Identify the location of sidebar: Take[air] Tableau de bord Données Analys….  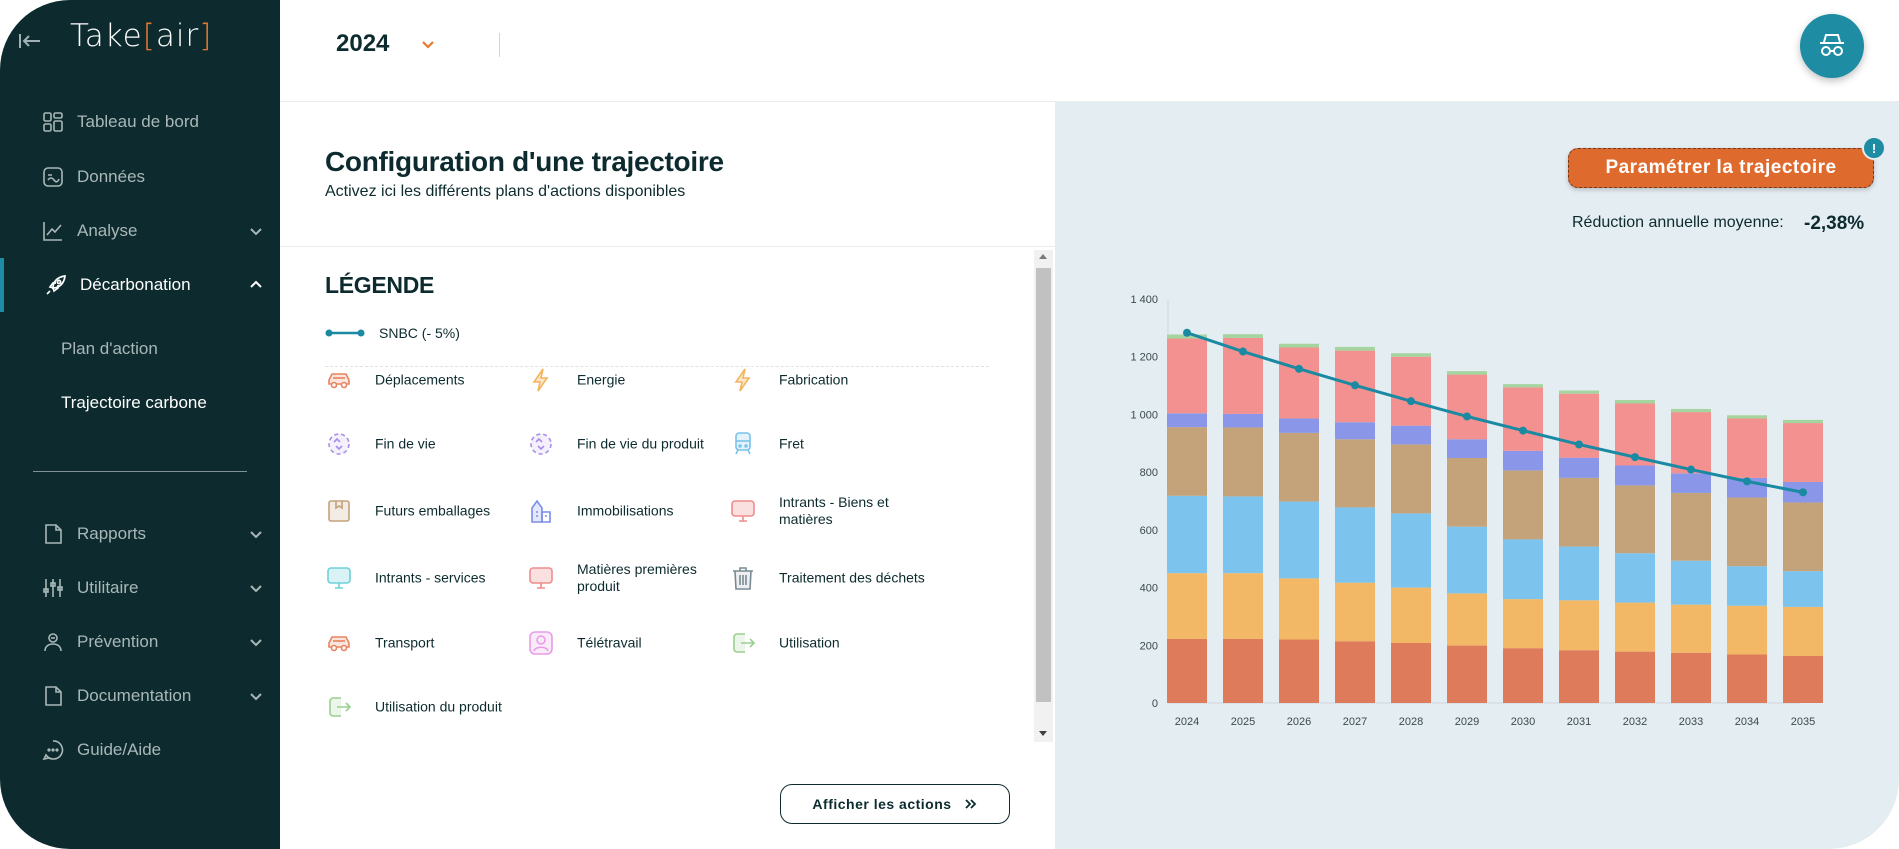
(140, 424).